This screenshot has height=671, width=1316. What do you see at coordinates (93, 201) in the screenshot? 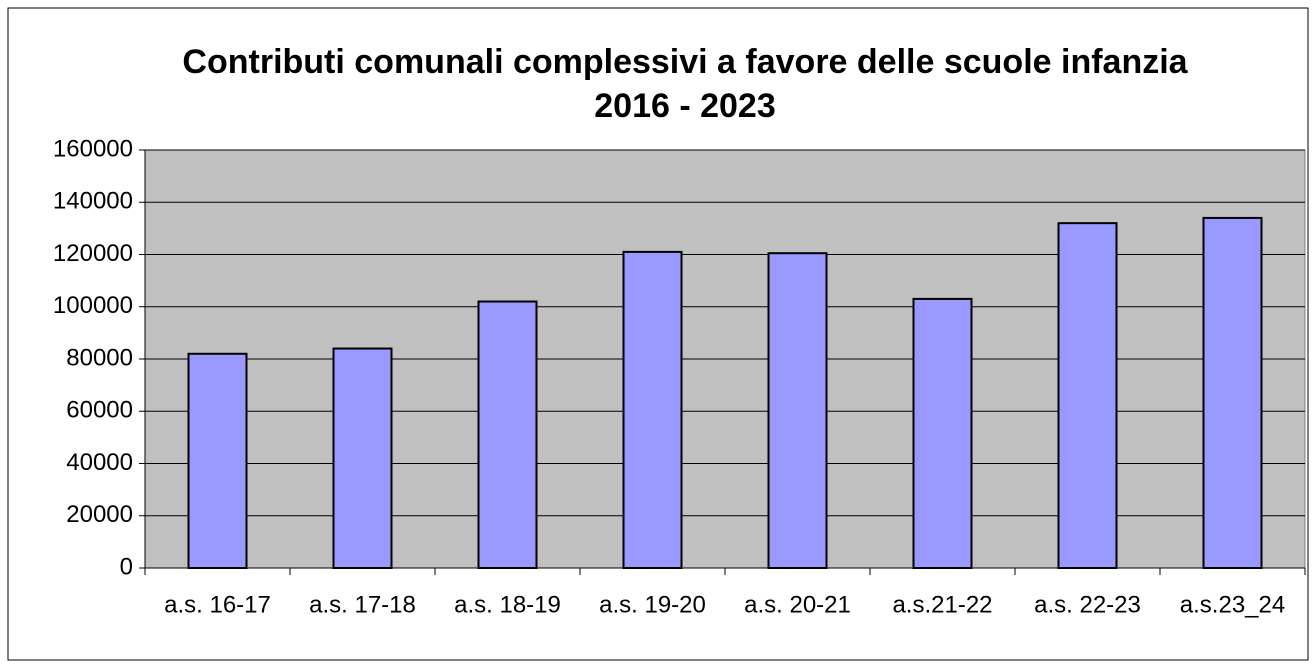
I see `y-tick-label: 140000` at bounding box center [93, 201].